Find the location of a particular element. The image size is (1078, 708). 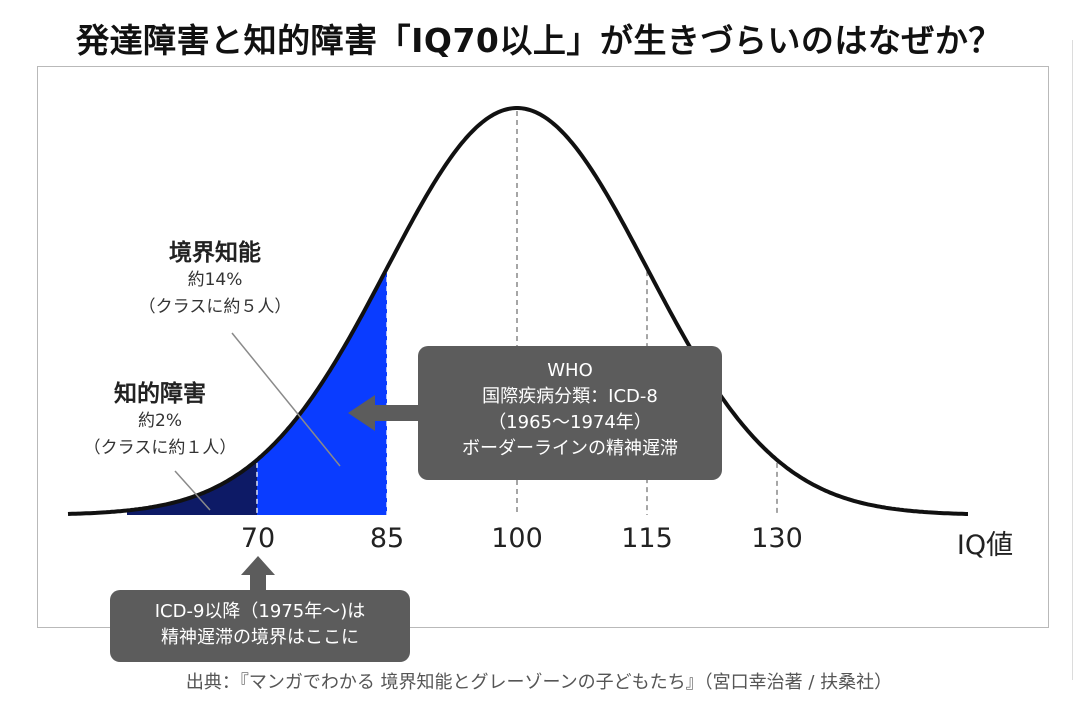

x-tick-100: 100 is located at coordinates (517, 538).